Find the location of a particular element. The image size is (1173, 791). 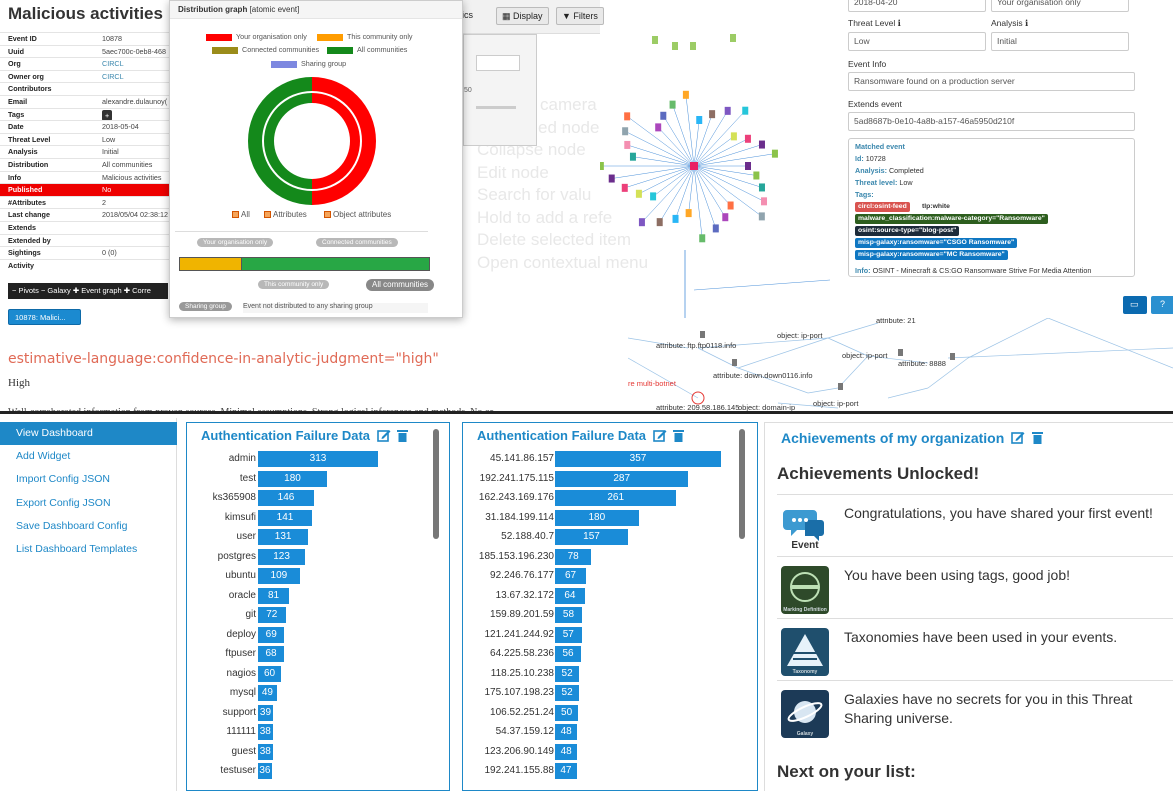

legend-entry: Connected communities is located at coordinates (265, 49).